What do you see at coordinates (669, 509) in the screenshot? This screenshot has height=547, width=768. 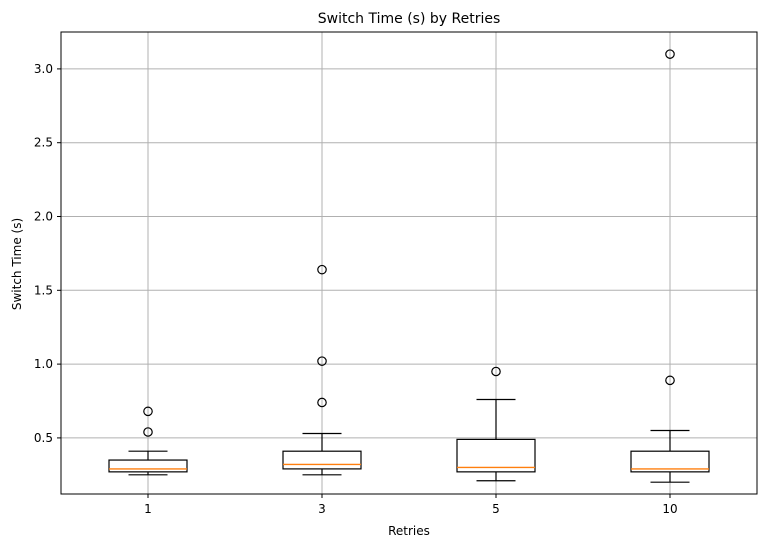 I see `x-tick-label: 10` at bounding box center [669, 509].